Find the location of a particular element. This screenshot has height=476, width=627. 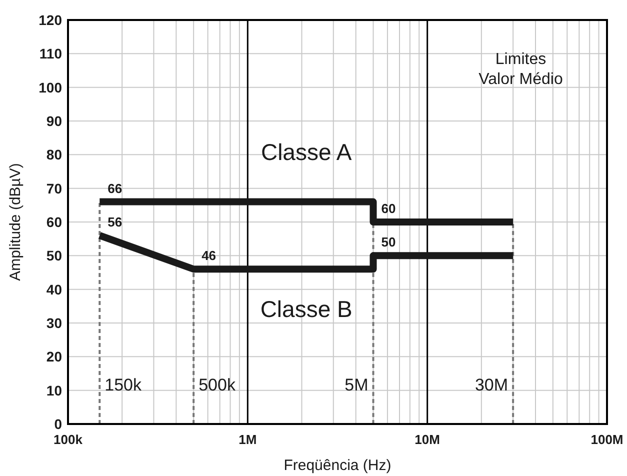

y-tick-label: 40 is located at coordinates (54, 289).